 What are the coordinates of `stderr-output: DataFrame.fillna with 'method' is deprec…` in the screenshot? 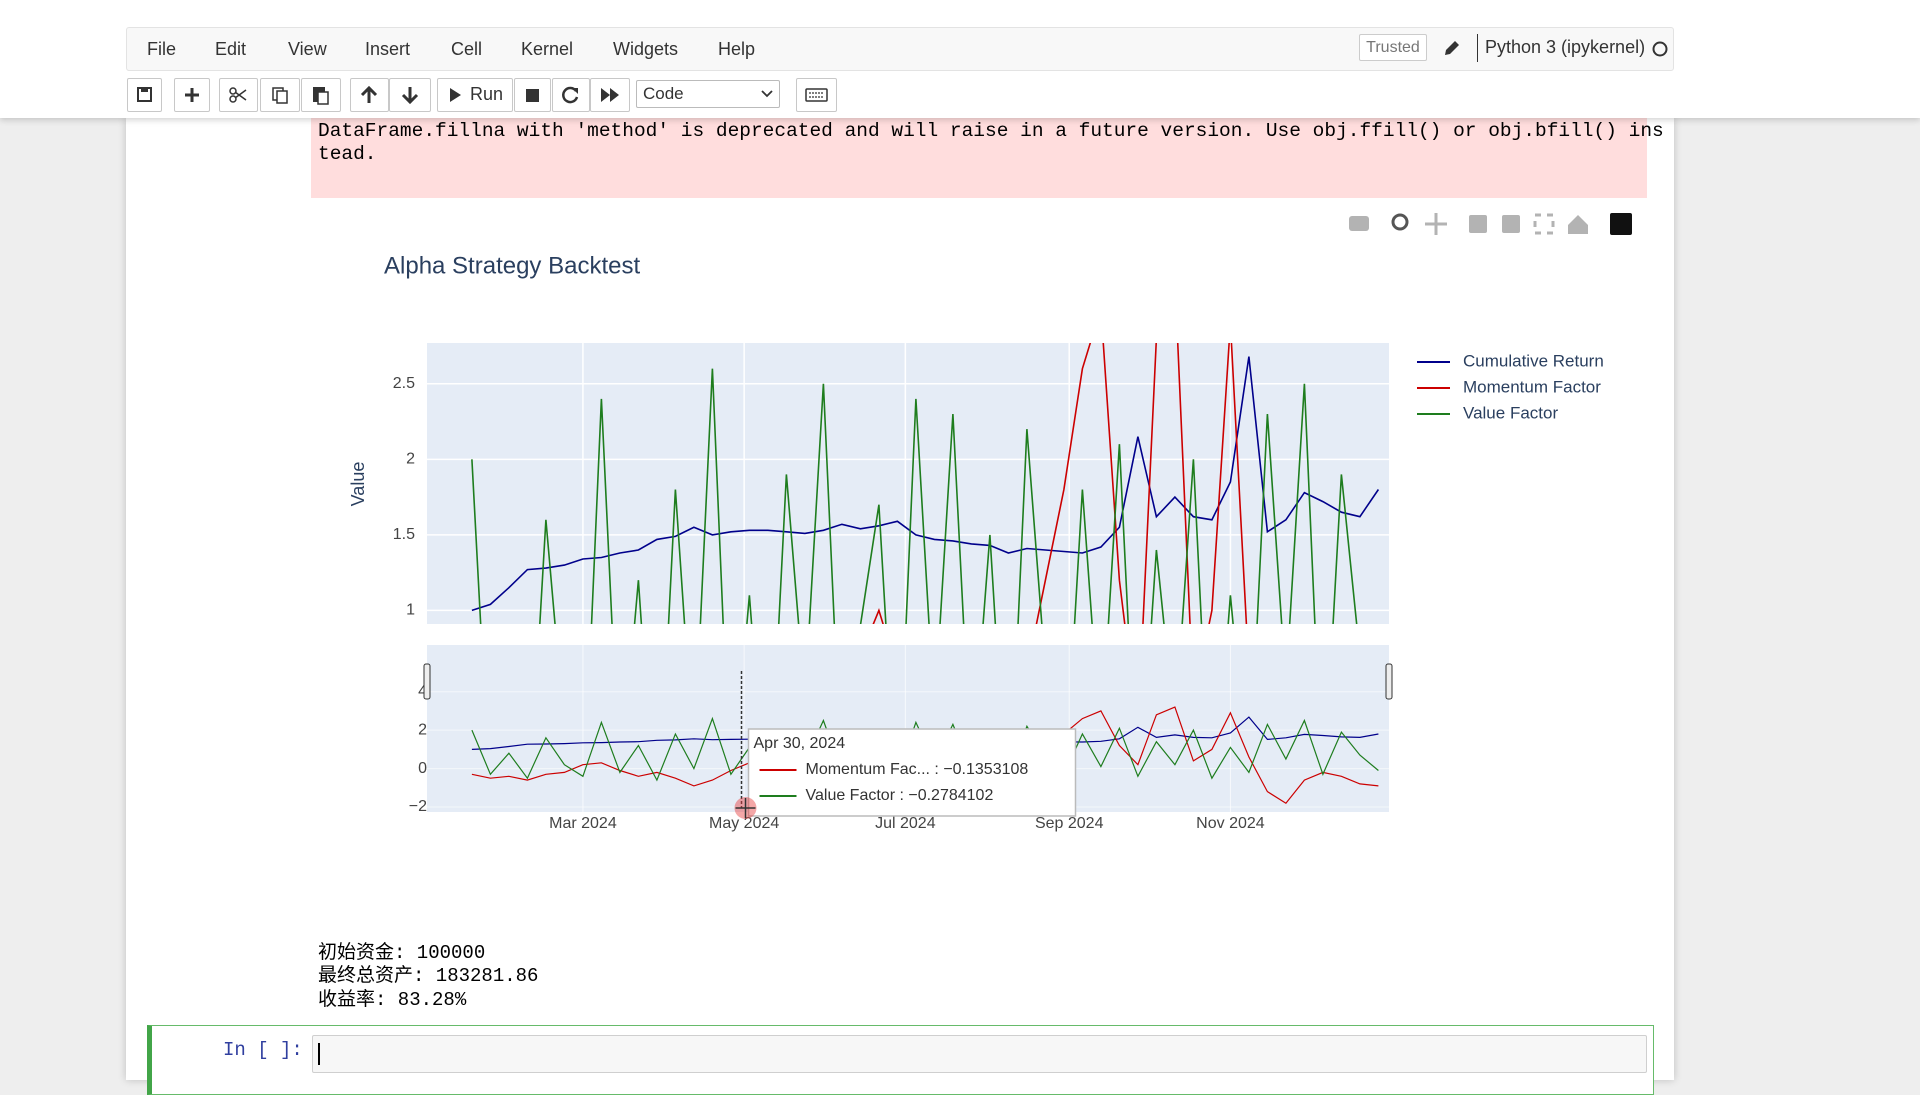 It's located at (987, 158).